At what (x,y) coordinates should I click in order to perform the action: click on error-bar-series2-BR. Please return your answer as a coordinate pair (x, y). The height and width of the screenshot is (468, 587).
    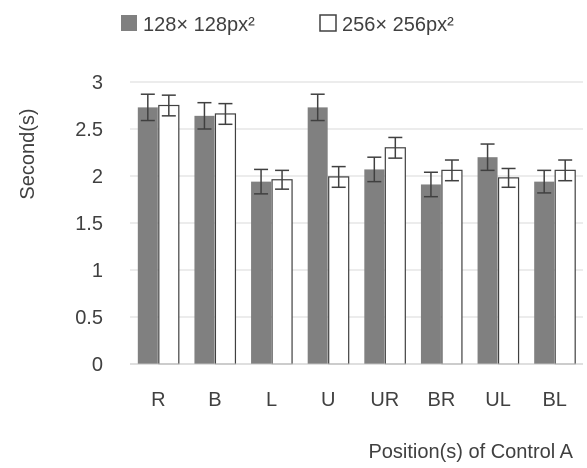
    Looking at the image, I should click on (451, 170).